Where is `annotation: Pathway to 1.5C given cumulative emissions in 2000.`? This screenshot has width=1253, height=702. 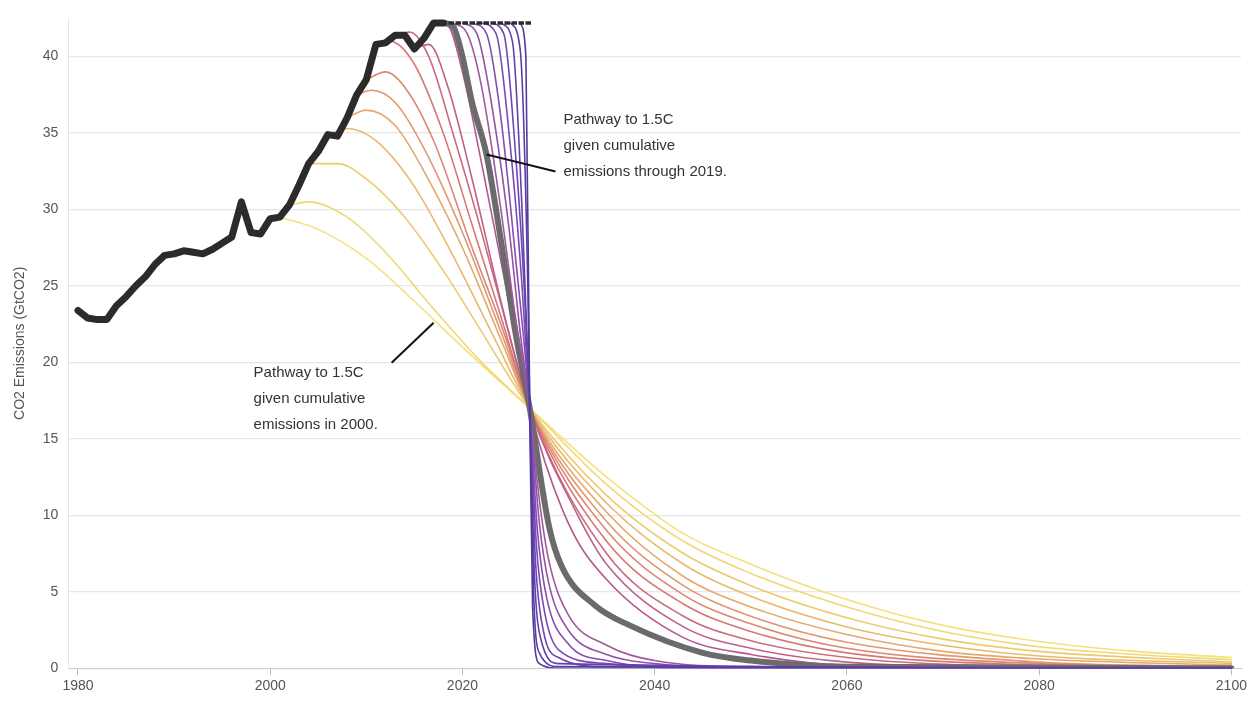
annotation: Pathway to 1.5C given cumulative emissions in 2000. is located at coordinates (315, 397).